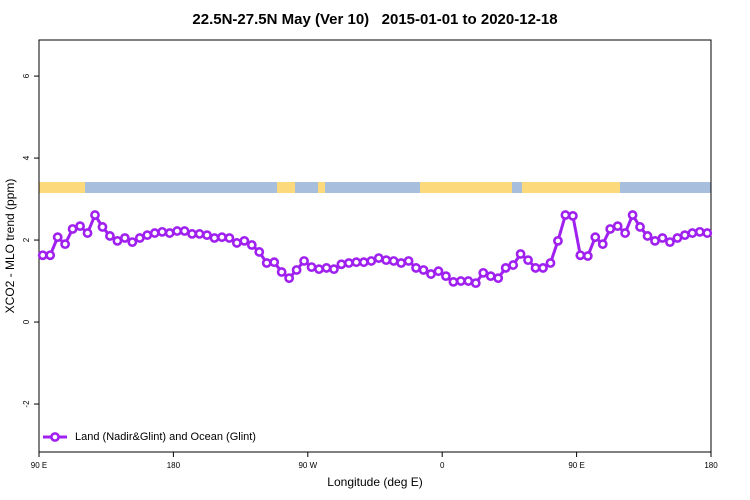  I want to click on y-tick-label: -2, so click(26, 404).